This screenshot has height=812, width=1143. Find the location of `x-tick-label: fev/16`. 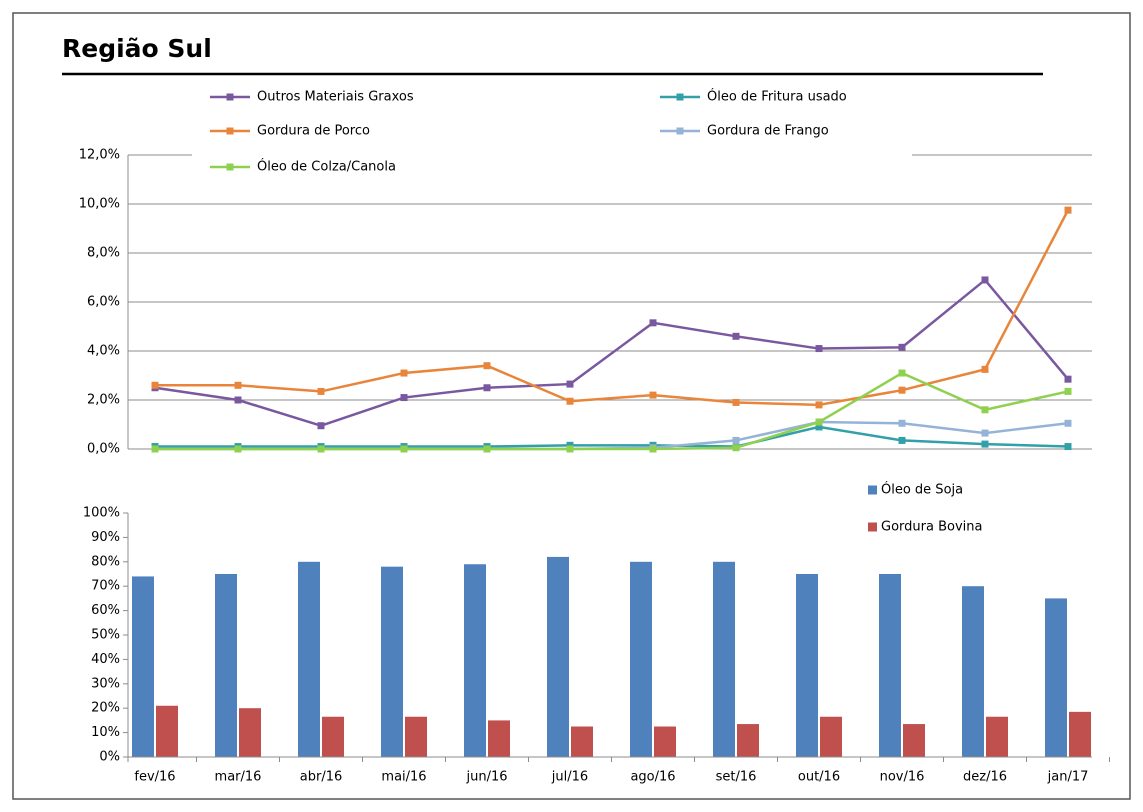

x-tick-label: fev/16 is located at coordinates (154, 777).